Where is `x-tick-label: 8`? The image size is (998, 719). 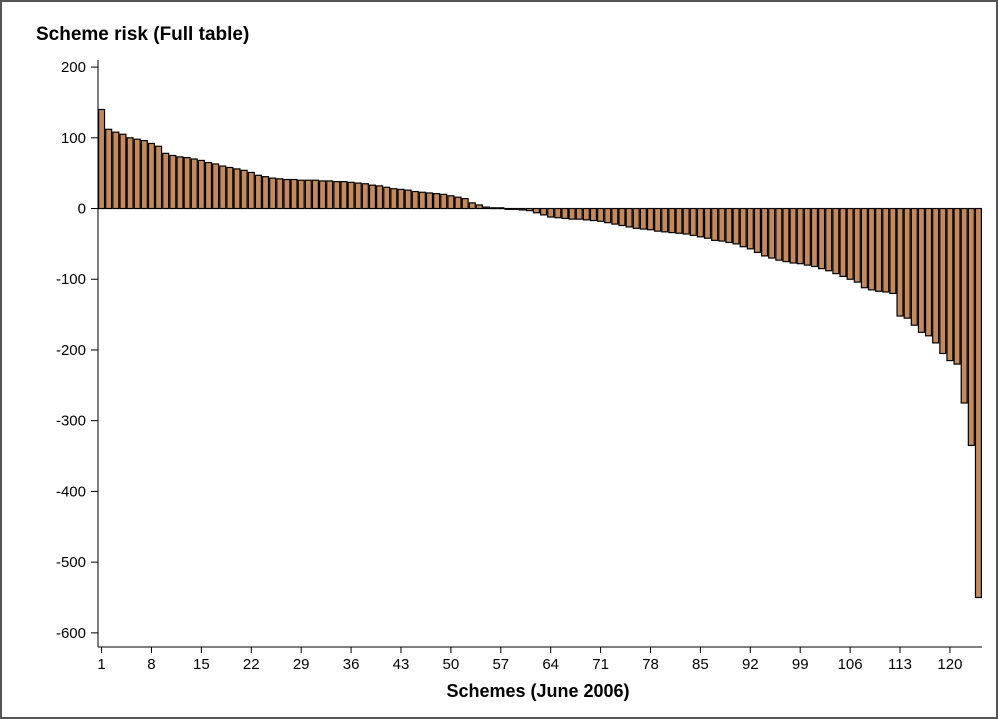
x-tick-label: 8 is located at coordinates (151, 664).